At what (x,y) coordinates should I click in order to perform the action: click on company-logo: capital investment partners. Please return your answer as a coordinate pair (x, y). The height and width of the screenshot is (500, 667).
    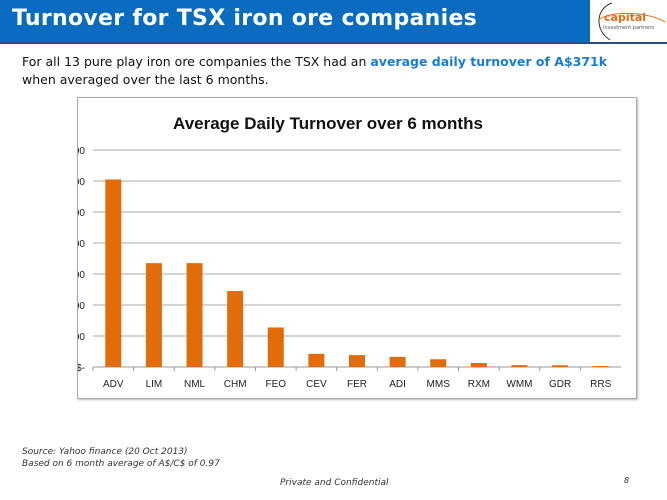
    Looking at the image, I should click on (628, 21).